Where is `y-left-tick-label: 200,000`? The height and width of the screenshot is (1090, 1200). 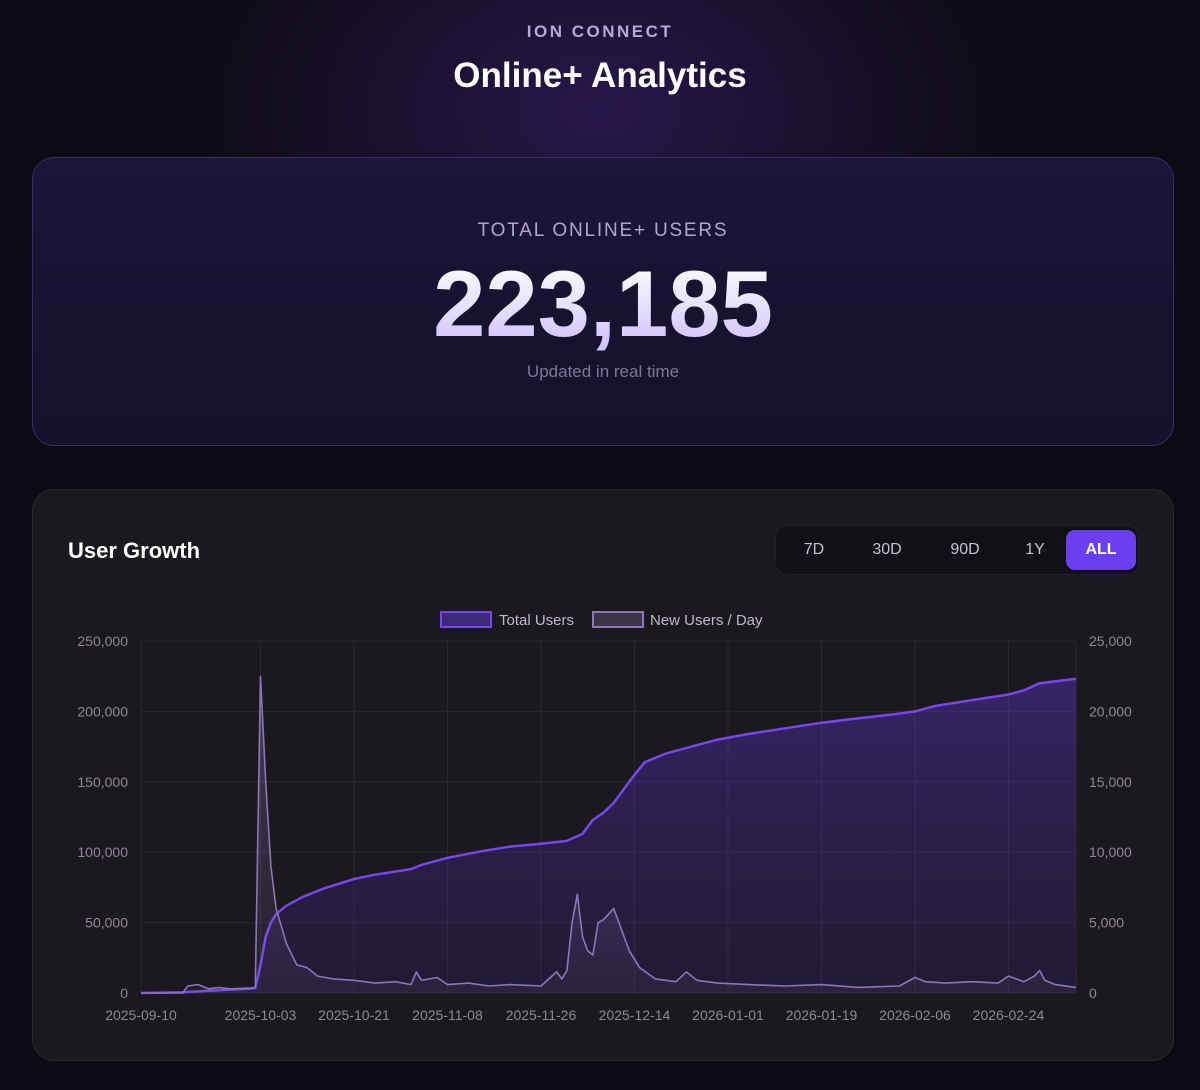
y-left-tick-label: 200,000 is located at coordinates (102, 711).